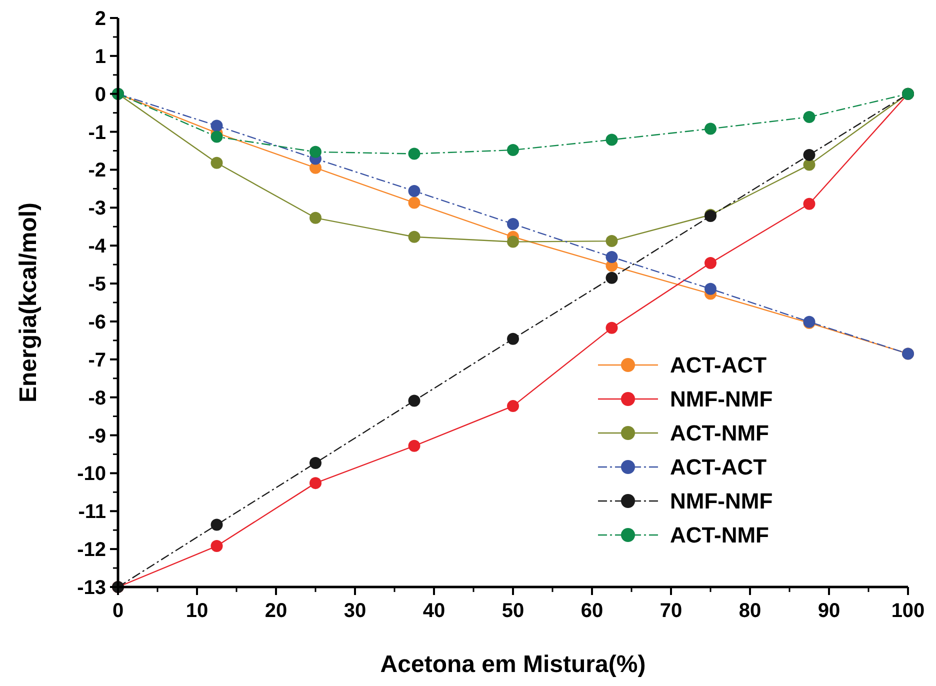 Image resolution: width=936 pixels, height=686 pixels. I want to click on y-tick-label: -8, so click(97, 398).